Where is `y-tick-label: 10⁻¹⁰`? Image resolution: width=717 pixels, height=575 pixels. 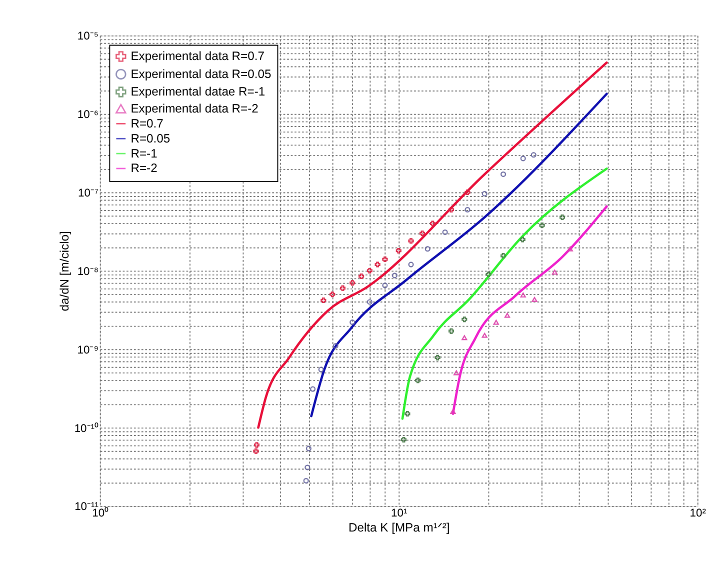 y-tick-label: 10⁻¹⁰ is located at coordinates (86, 428).